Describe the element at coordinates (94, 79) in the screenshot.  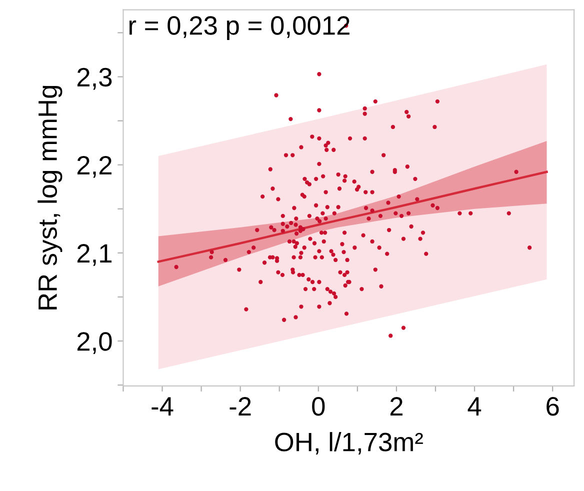
I see `y-tick-label: 2,3` at that location.